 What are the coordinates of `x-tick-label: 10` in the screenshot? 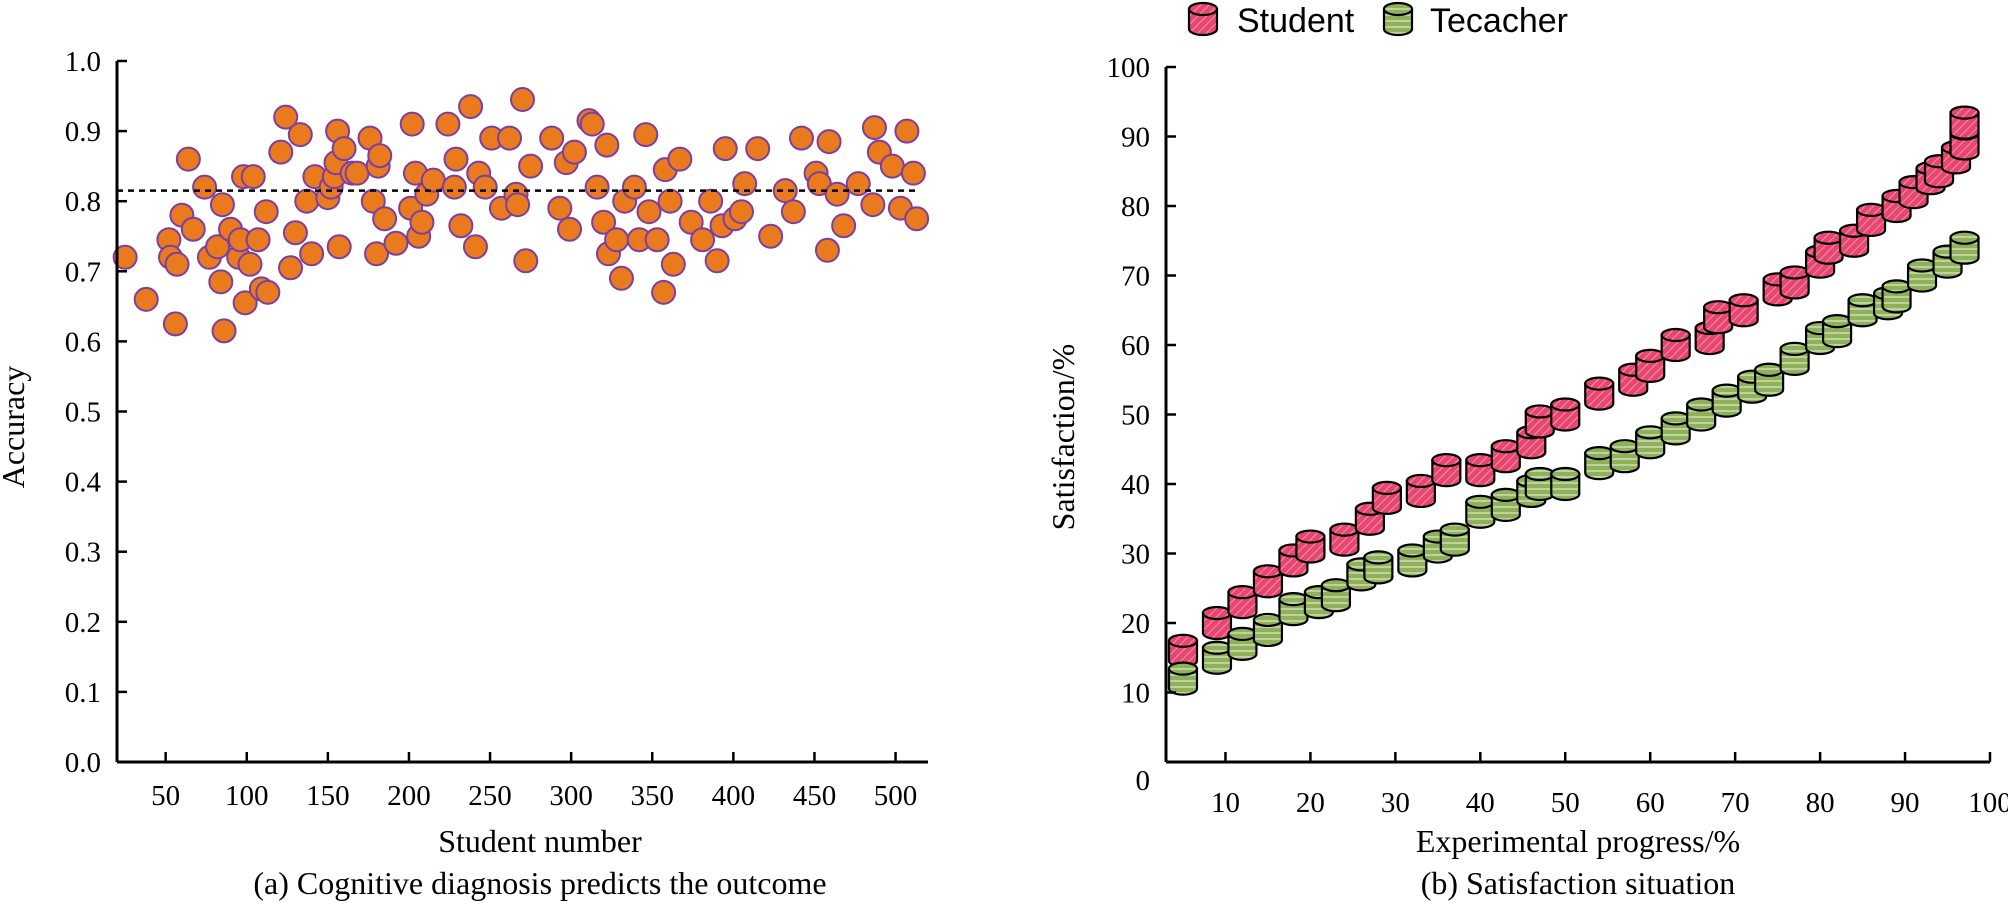 It's located at (1225, 803).